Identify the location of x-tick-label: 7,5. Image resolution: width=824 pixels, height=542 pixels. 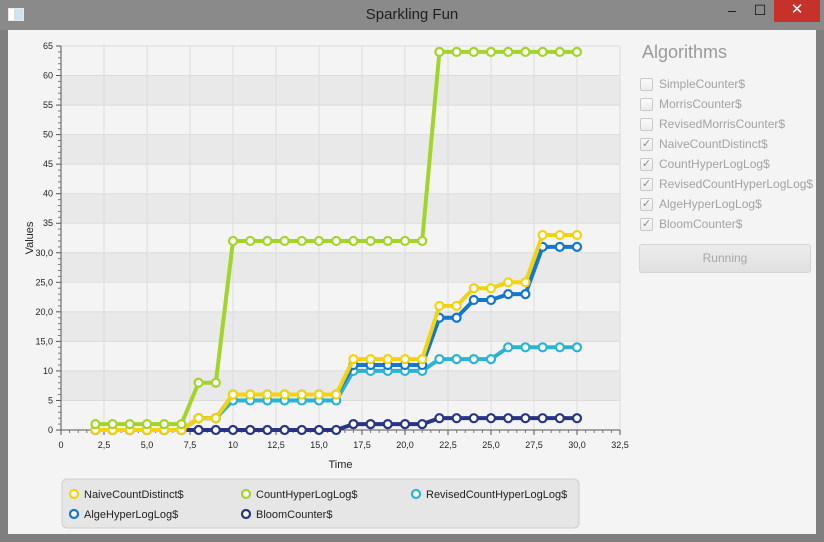
(190, 445).